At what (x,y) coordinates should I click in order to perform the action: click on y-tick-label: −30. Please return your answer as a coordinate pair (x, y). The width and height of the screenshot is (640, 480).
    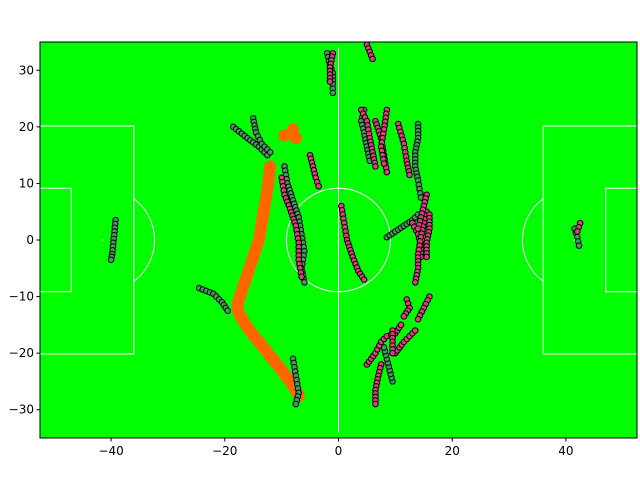
    Looking at the image, I should click on (21, 410).